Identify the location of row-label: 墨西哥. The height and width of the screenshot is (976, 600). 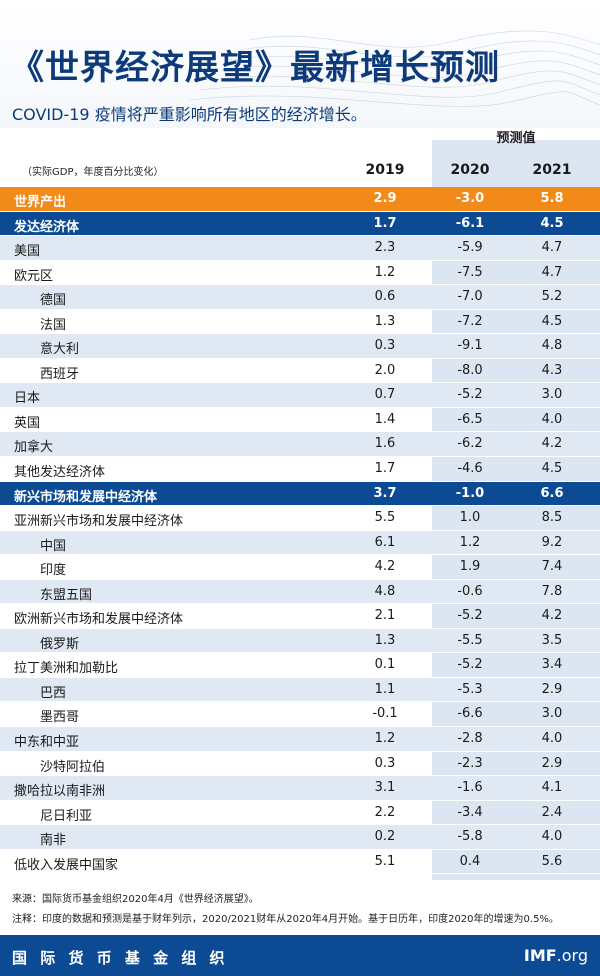
(60, 718).